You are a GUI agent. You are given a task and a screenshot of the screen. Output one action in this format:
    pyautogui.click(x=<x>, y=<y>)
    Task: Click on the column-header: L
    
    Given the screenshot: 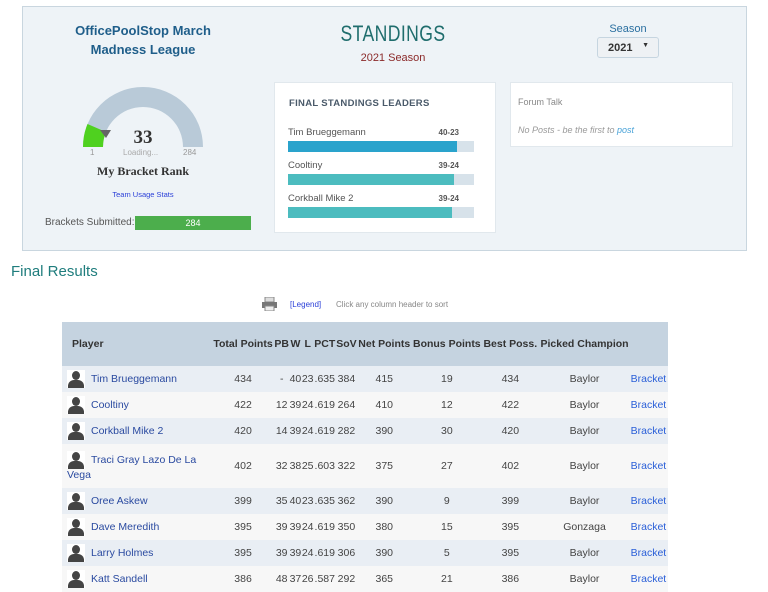 What is the action you would take?
    pyautogui.click(x=307, y=344)
    